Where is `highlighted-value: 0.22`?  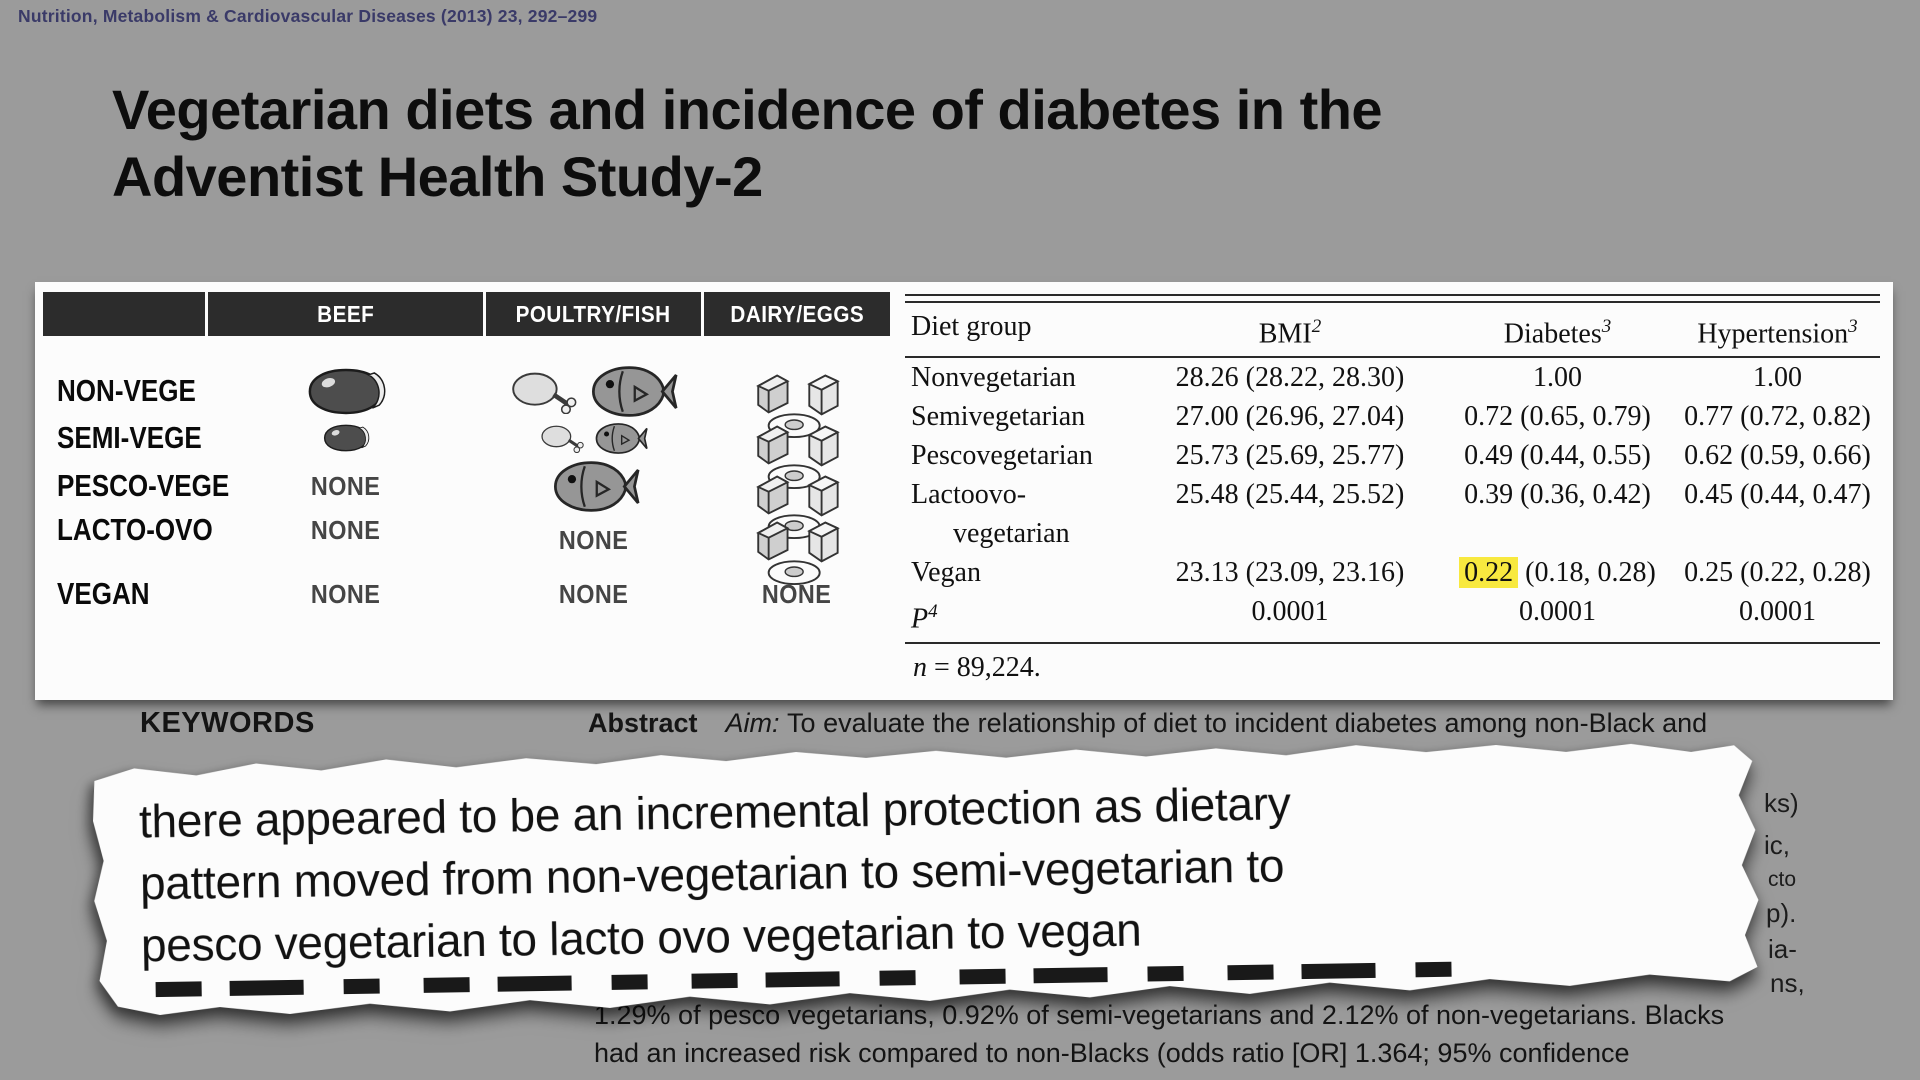 highlighted-value: 0.22 is located at coordinates (1489, 573).